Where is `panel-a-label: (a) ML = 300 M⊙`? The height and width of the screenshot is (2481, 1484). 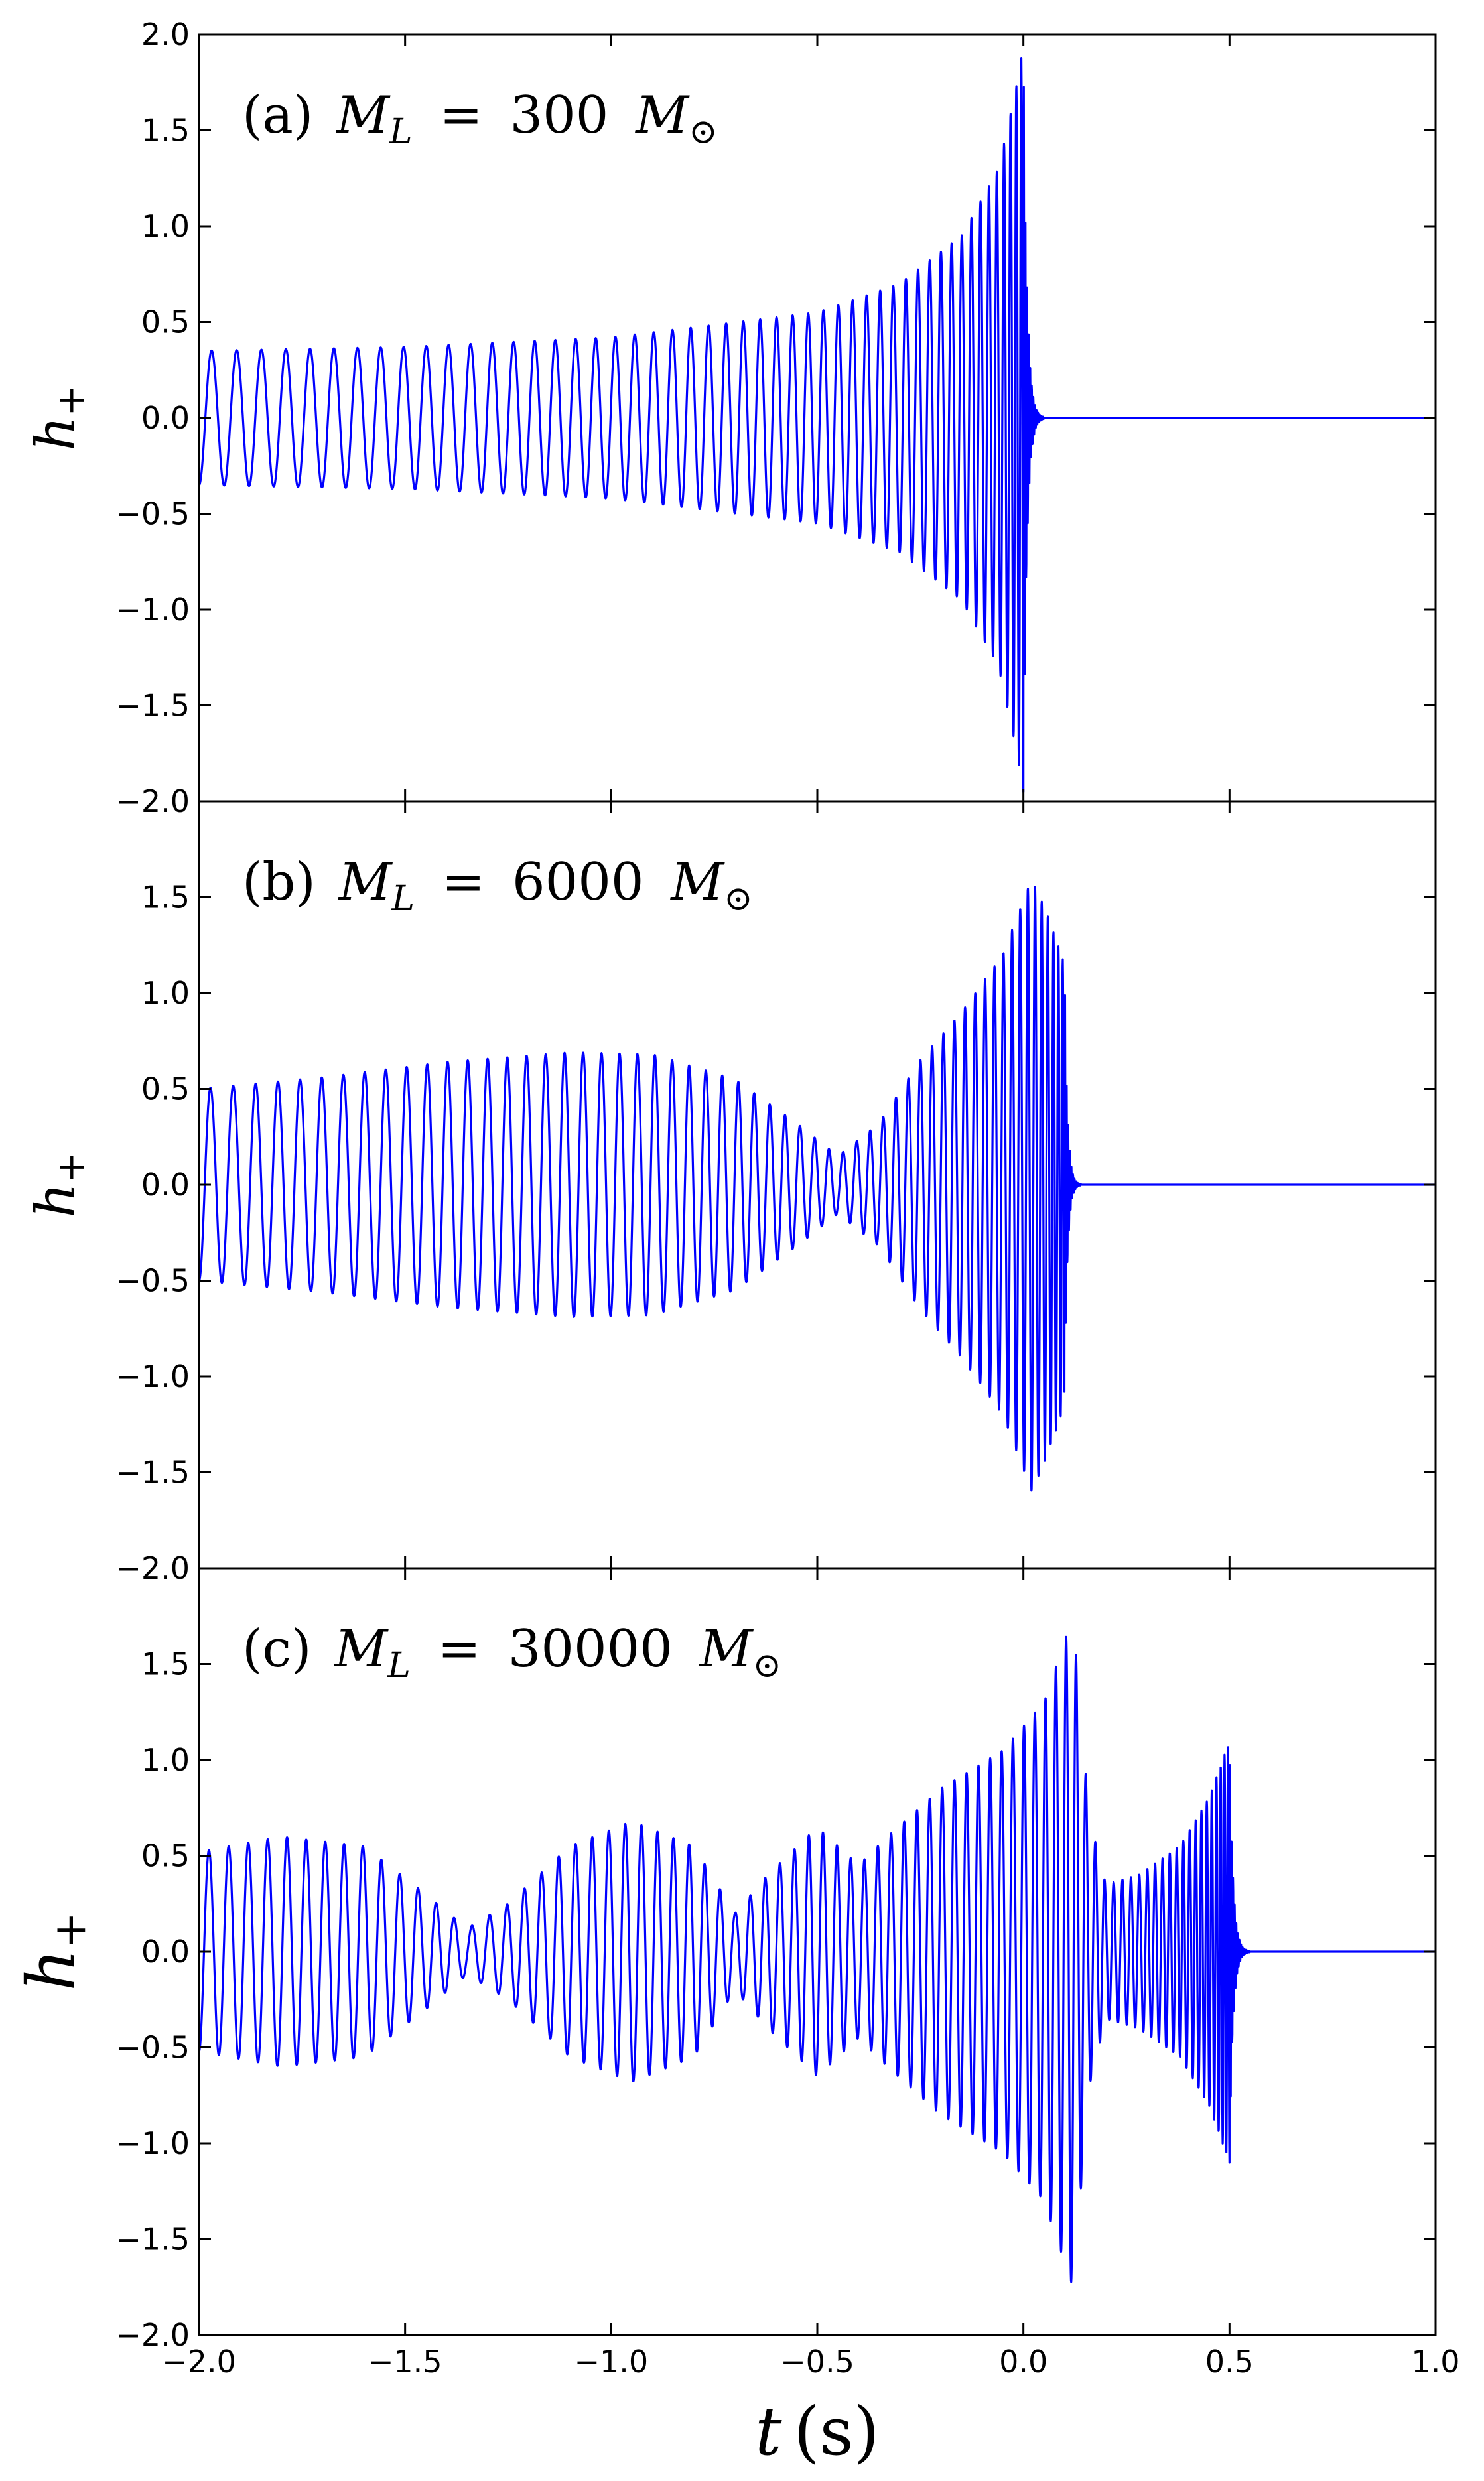 panel-a-label: (a) ML = 300 M⊙ is located at coordinates (480, 121).